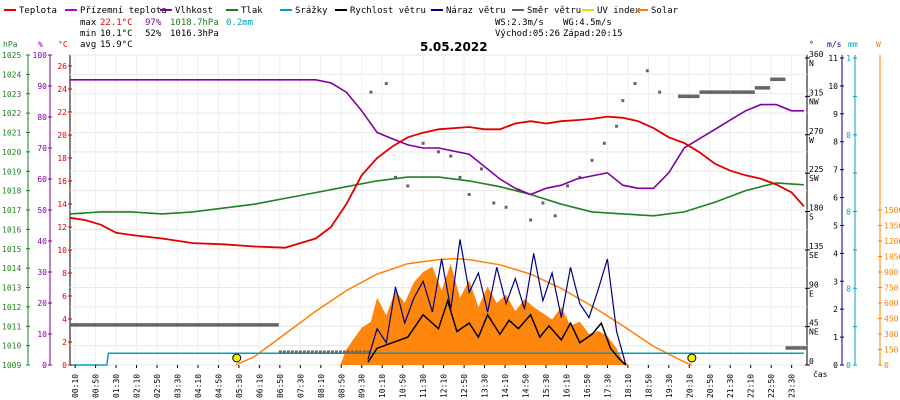  I want to click on wind-wg: WG:4.5m/s, so click(587, 23).